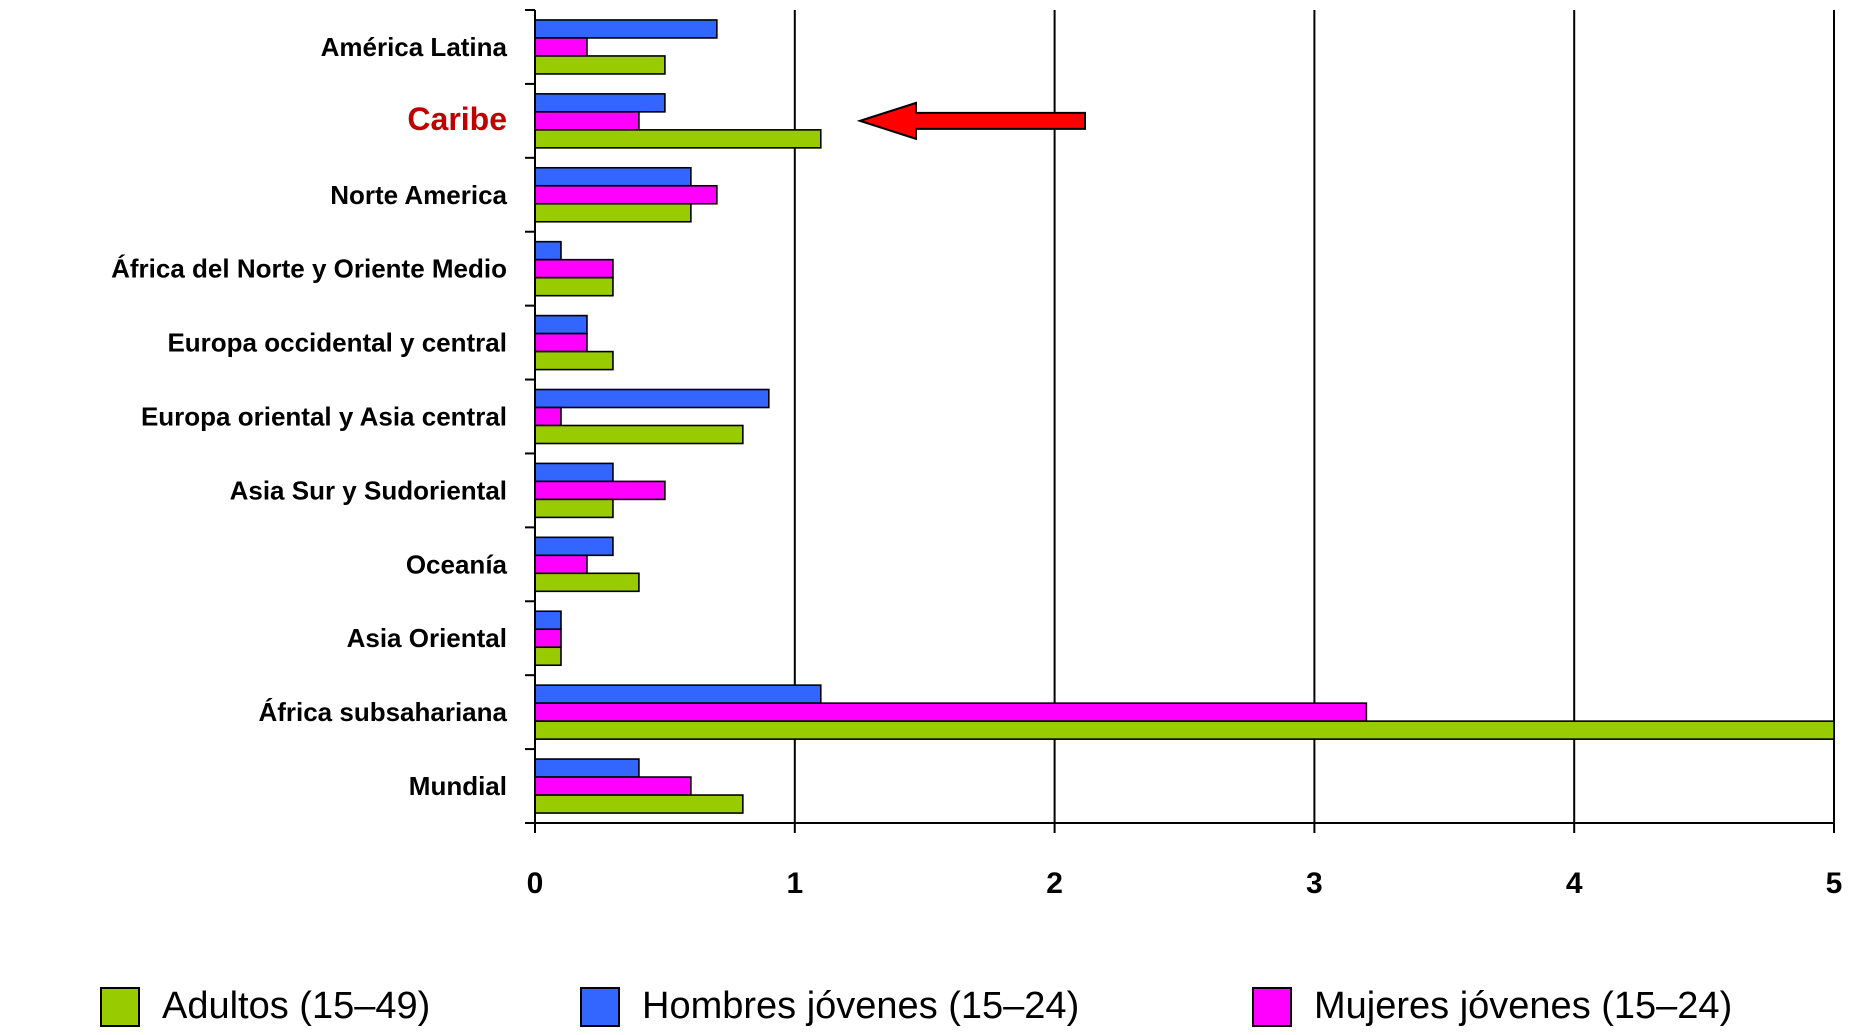 The width and height of the screenshot is (1853, 1035). What do you see at coordinates (368, 490) in the screenshot?
I see `category-label-asia-sur-y-sudoriental: Asia Sur y Sudoriental` at bounding box center [368, 490].